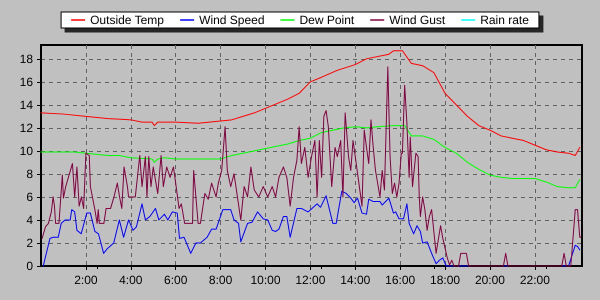  I want to click on y-tick-label: 2, so click(30, 243).